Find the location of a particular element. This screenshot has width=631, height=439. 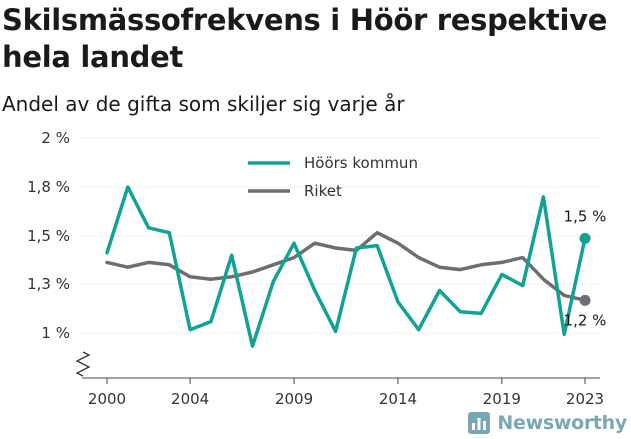

y-axis-break-icon is located at coordinates (83, 364).